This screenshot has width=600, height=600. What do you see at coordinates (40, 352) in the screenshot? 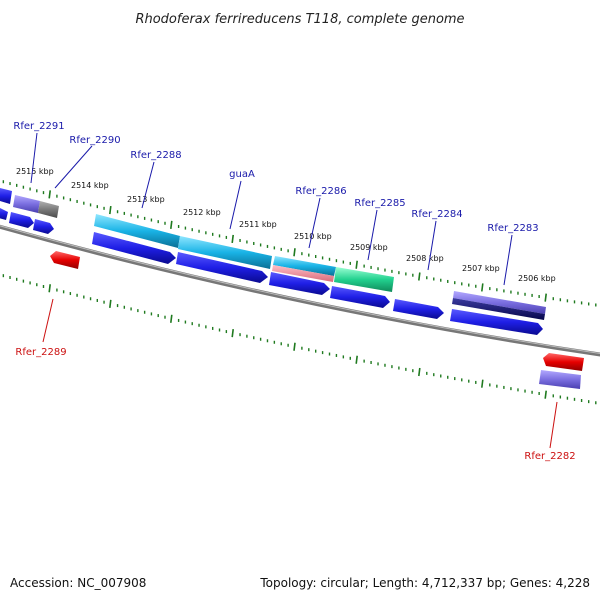
I see `gene-label: Rfer_2289` at bounding box center [40, 352].